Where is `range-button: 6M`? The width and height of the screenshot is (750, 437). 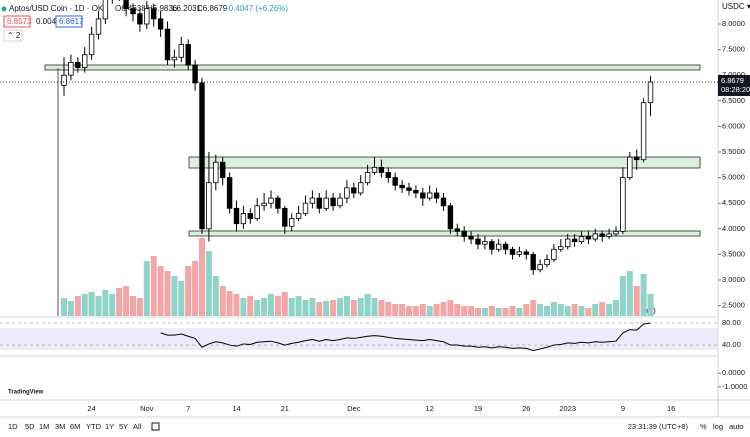 range-button: 6M is located at coordinates (75, 426).